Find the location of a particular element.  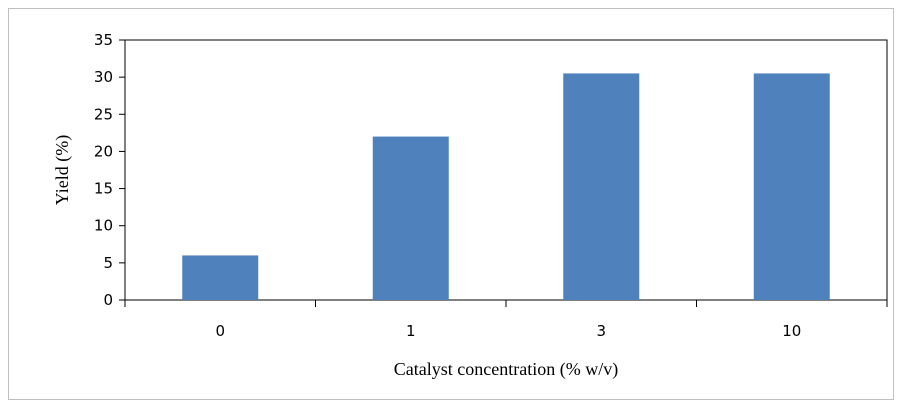

y-tick-label: 0 is located at coordinates (108, 300).